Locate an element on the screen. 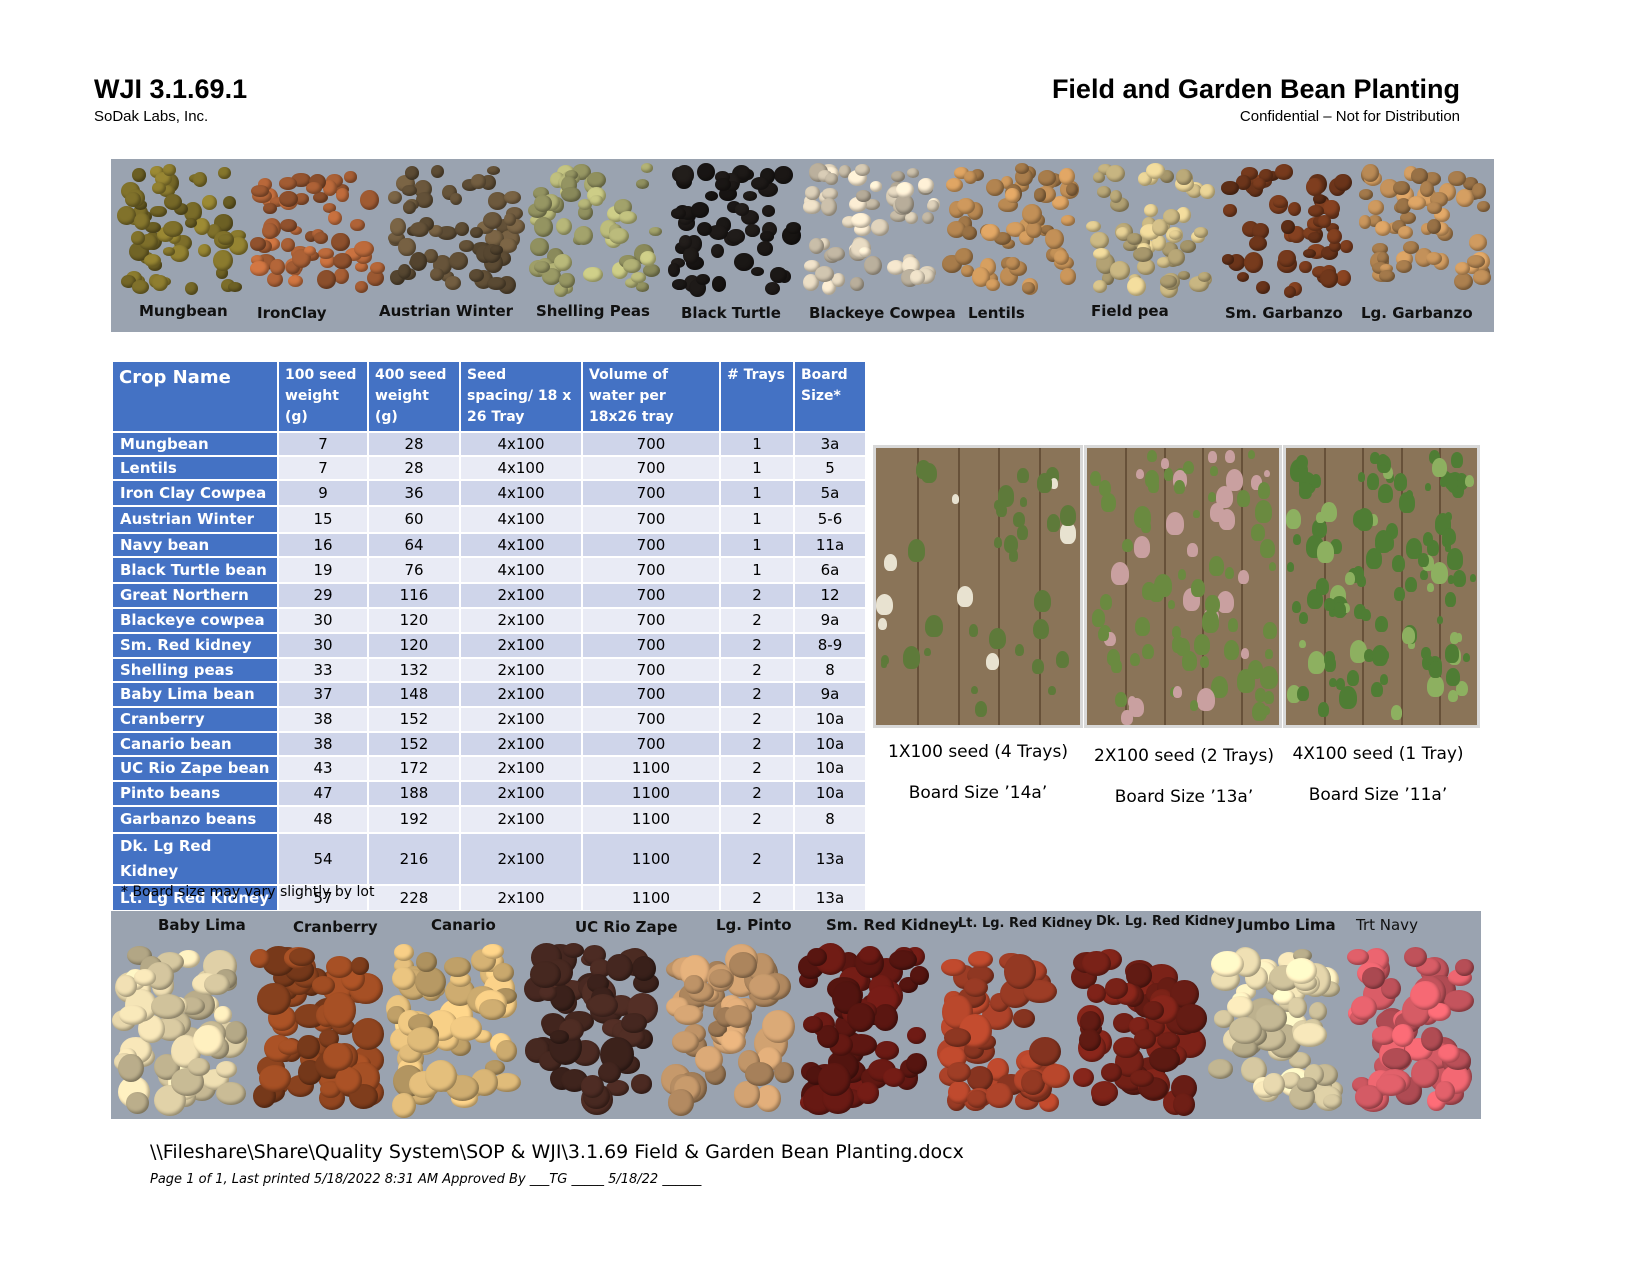  table-cell: 4x100 is located at coordinates (521, 570).